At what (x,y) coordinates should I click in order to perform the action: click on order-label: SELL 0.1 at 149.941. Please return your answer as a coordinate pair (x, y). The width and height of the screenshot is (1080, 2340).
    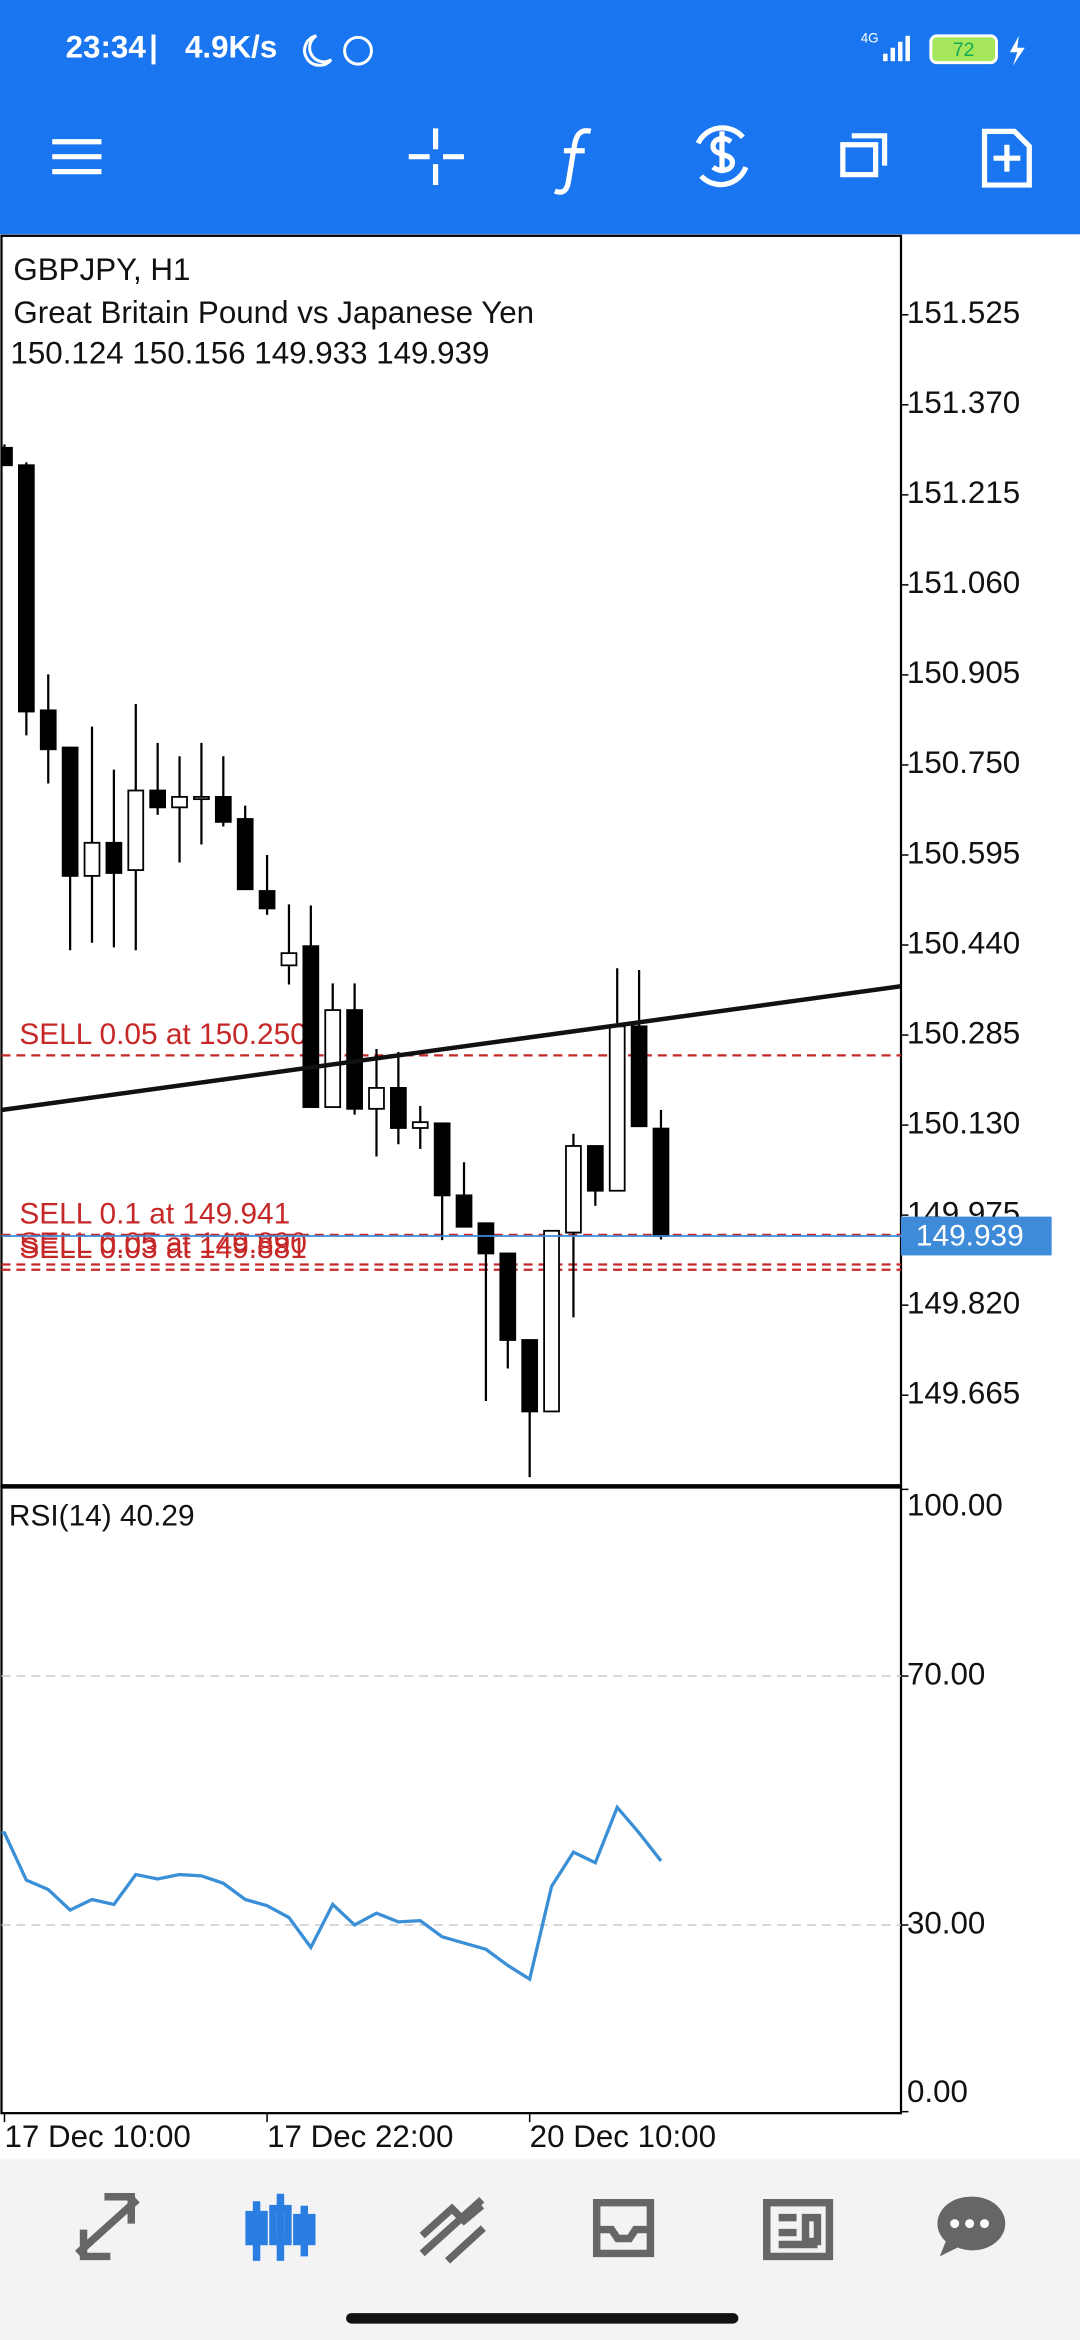
    Looking at the image, I should click on (154, 1213).